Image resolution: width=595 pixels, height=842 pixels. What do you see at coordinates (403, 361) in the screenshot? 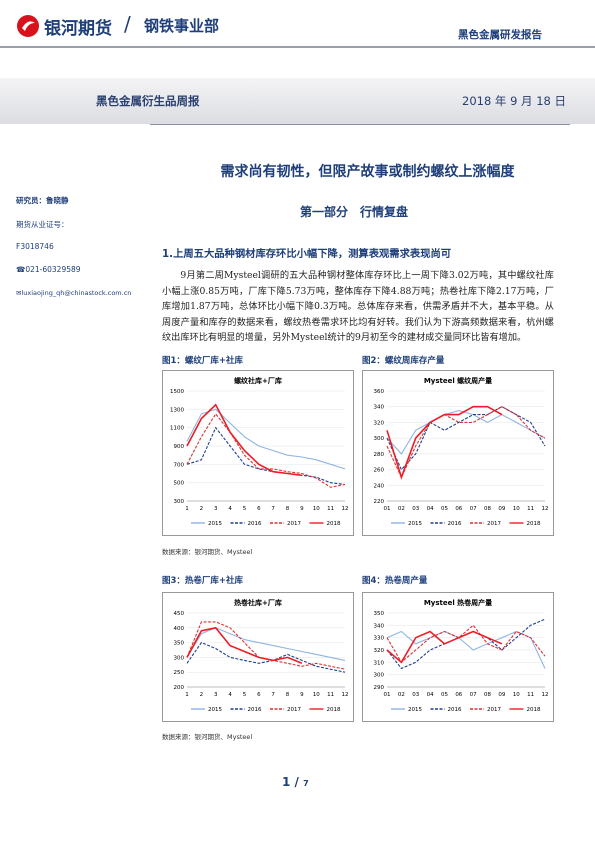
I see `figure-caption: 图2：螺纹周库存产量` at bounding box center [403, 361].